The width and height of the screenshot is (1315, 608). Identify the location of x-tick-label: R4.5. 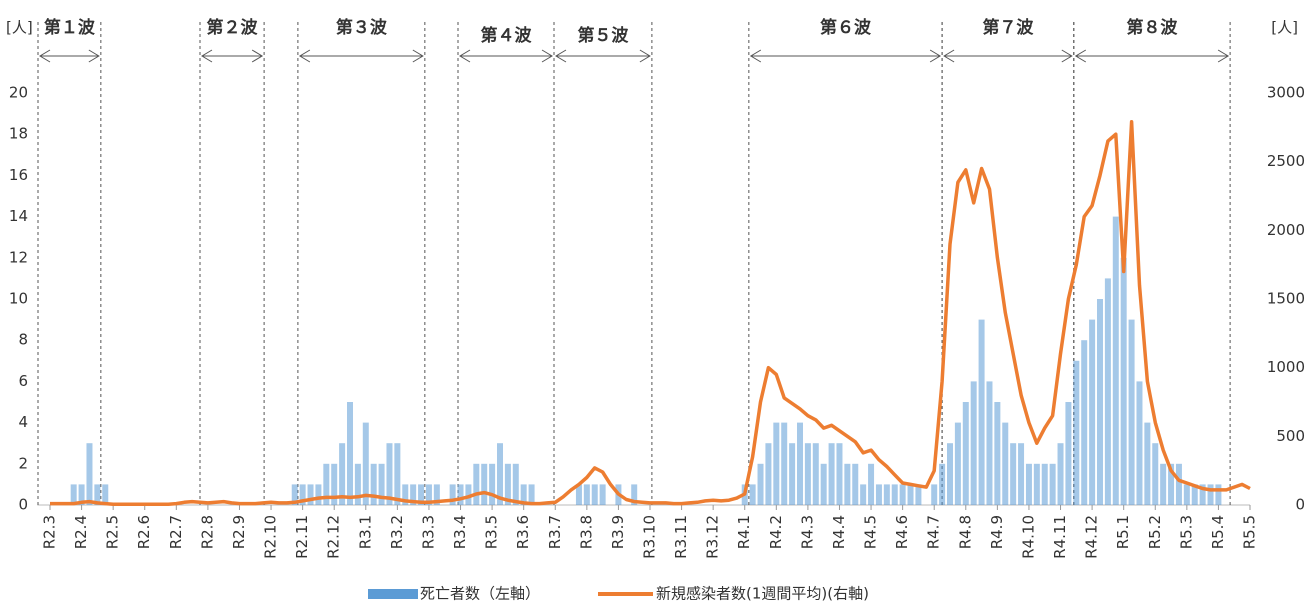
(871, 532).